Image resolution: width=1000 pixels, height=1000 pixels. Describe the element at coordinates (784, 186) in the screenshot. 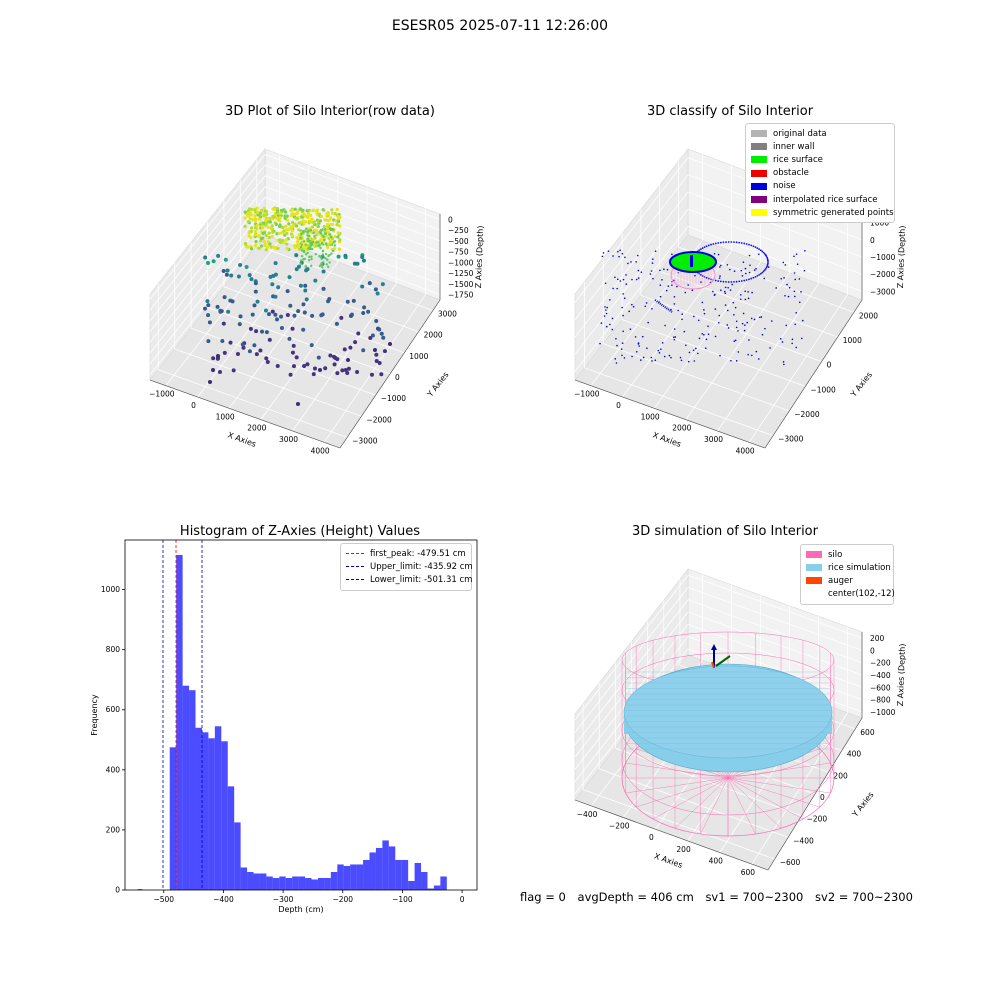

I see `legend-label: noise` at that location.